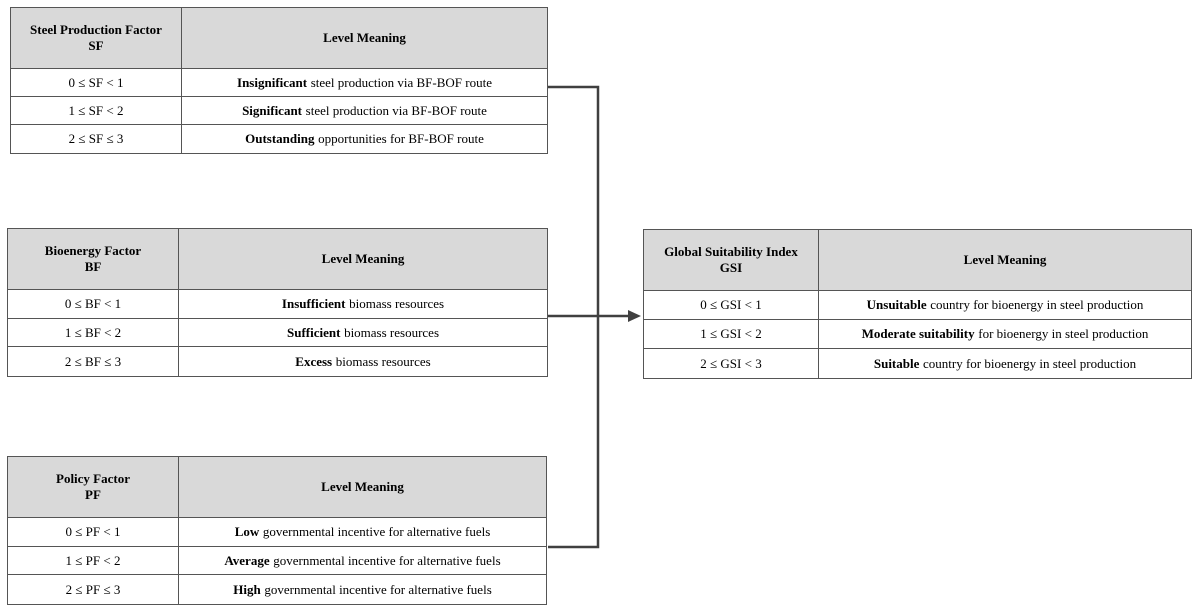 The width and height of the screenshot is (1192, 605). I want to click on header-cell: Steel Production Factor SF, so click(96, 38).